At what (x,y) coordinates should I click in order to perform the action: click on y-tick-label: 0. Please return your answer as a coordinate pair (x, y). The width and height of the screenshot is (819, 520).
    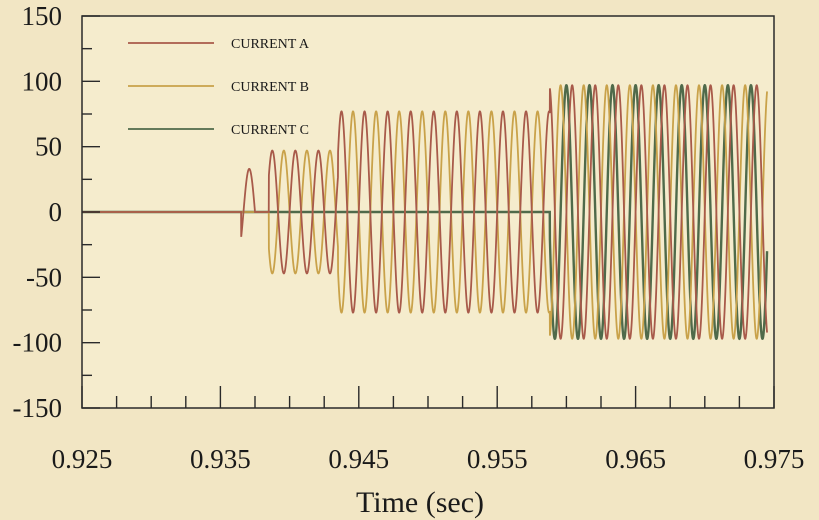
    Looking at the image, I should click on (56, 212).